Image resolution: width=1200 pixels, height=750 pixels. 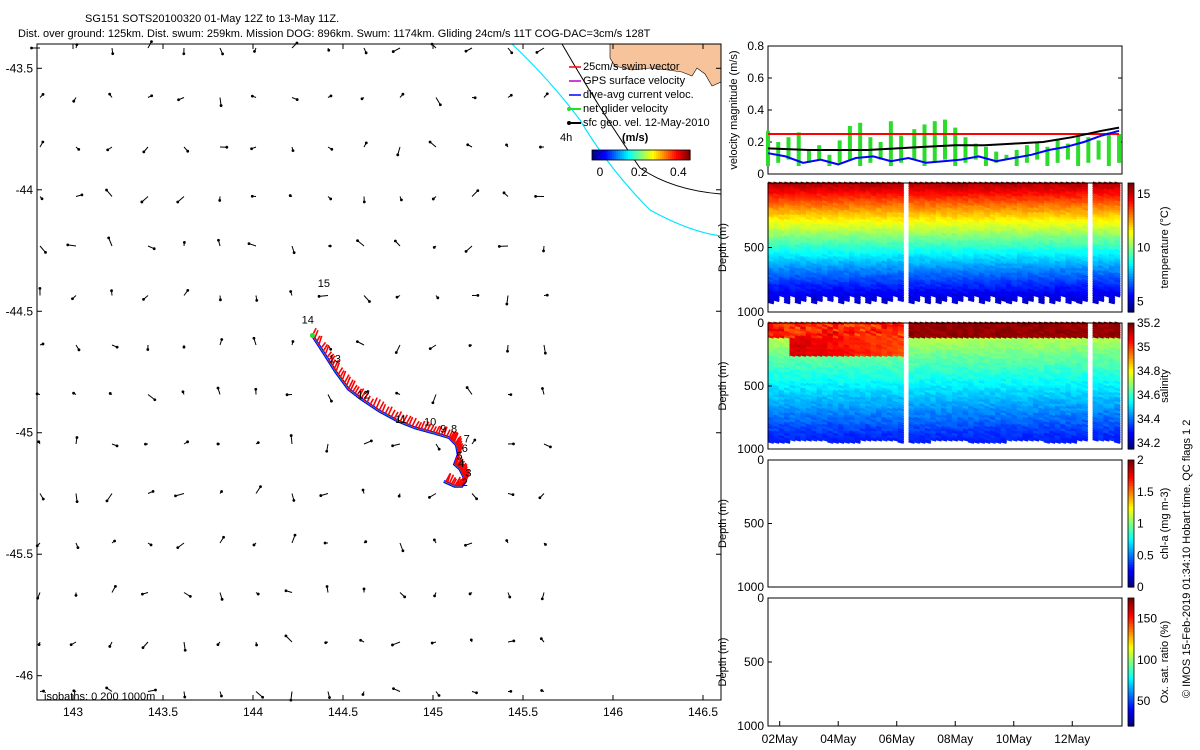 I want to click on x-tick-label: 145, so click(x=433, y=712).